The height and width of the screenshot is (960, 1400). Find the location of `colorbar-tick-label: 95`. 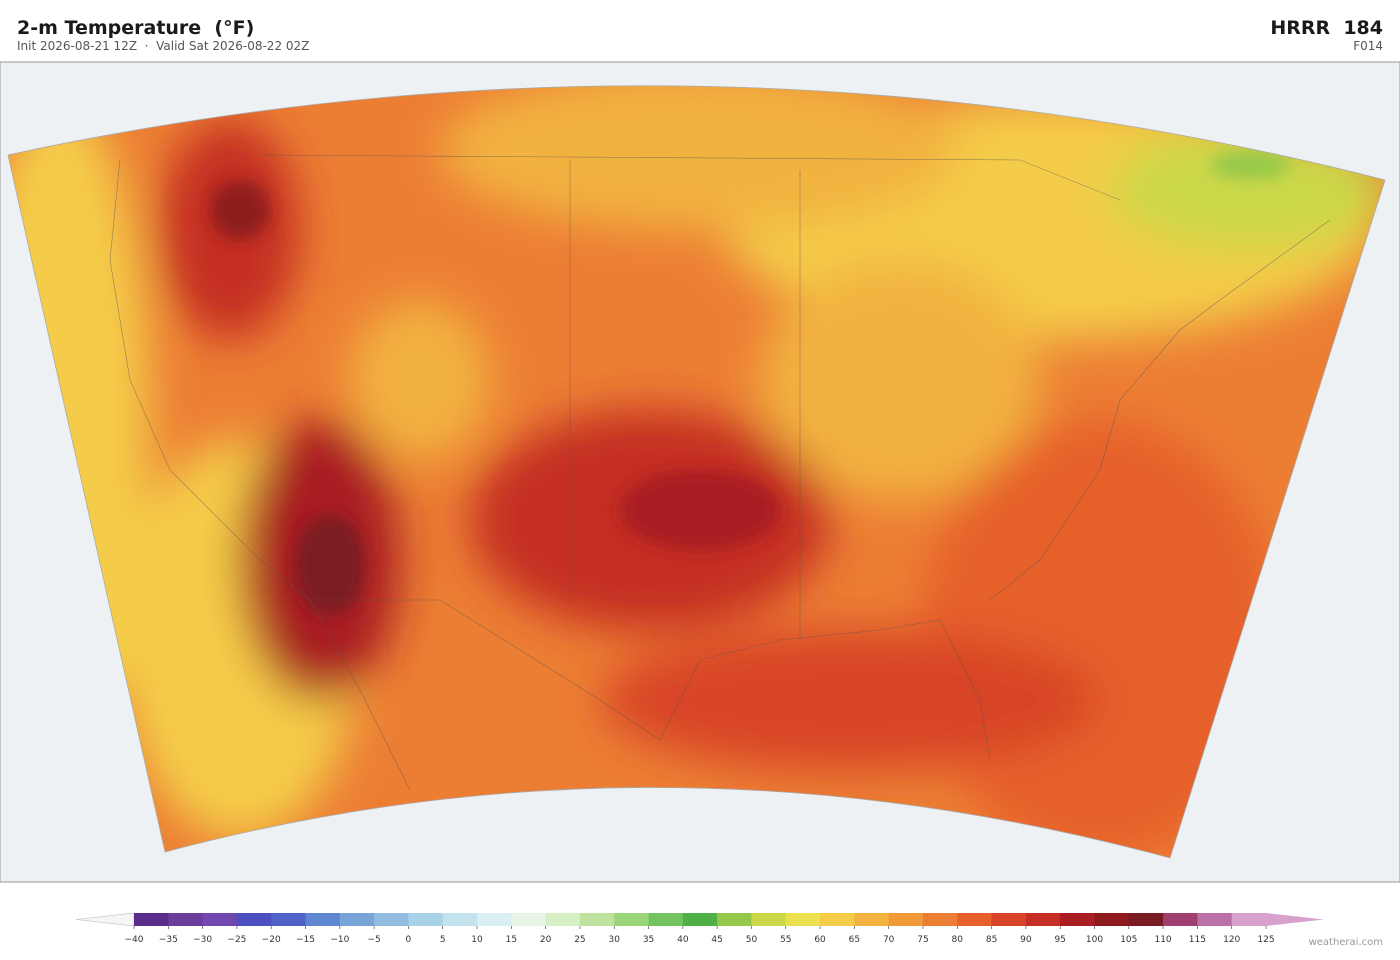

colorbar-tick-label: 95 is located at coordinates (1059, 940).